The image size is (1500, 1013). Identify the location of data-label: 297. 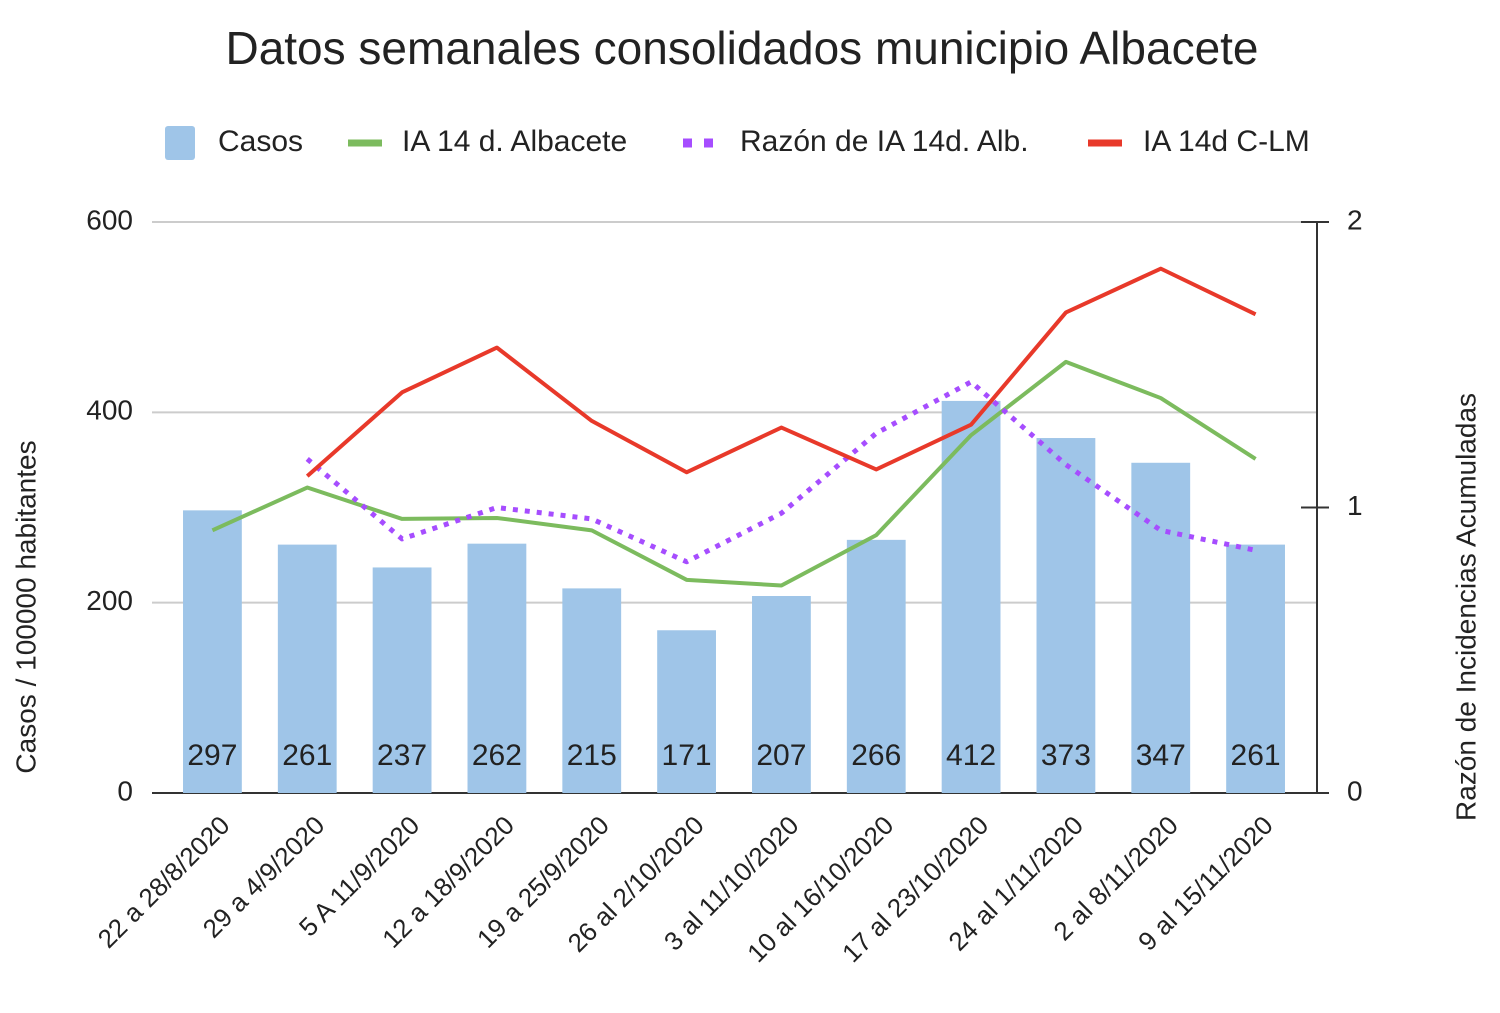
(212, 755).